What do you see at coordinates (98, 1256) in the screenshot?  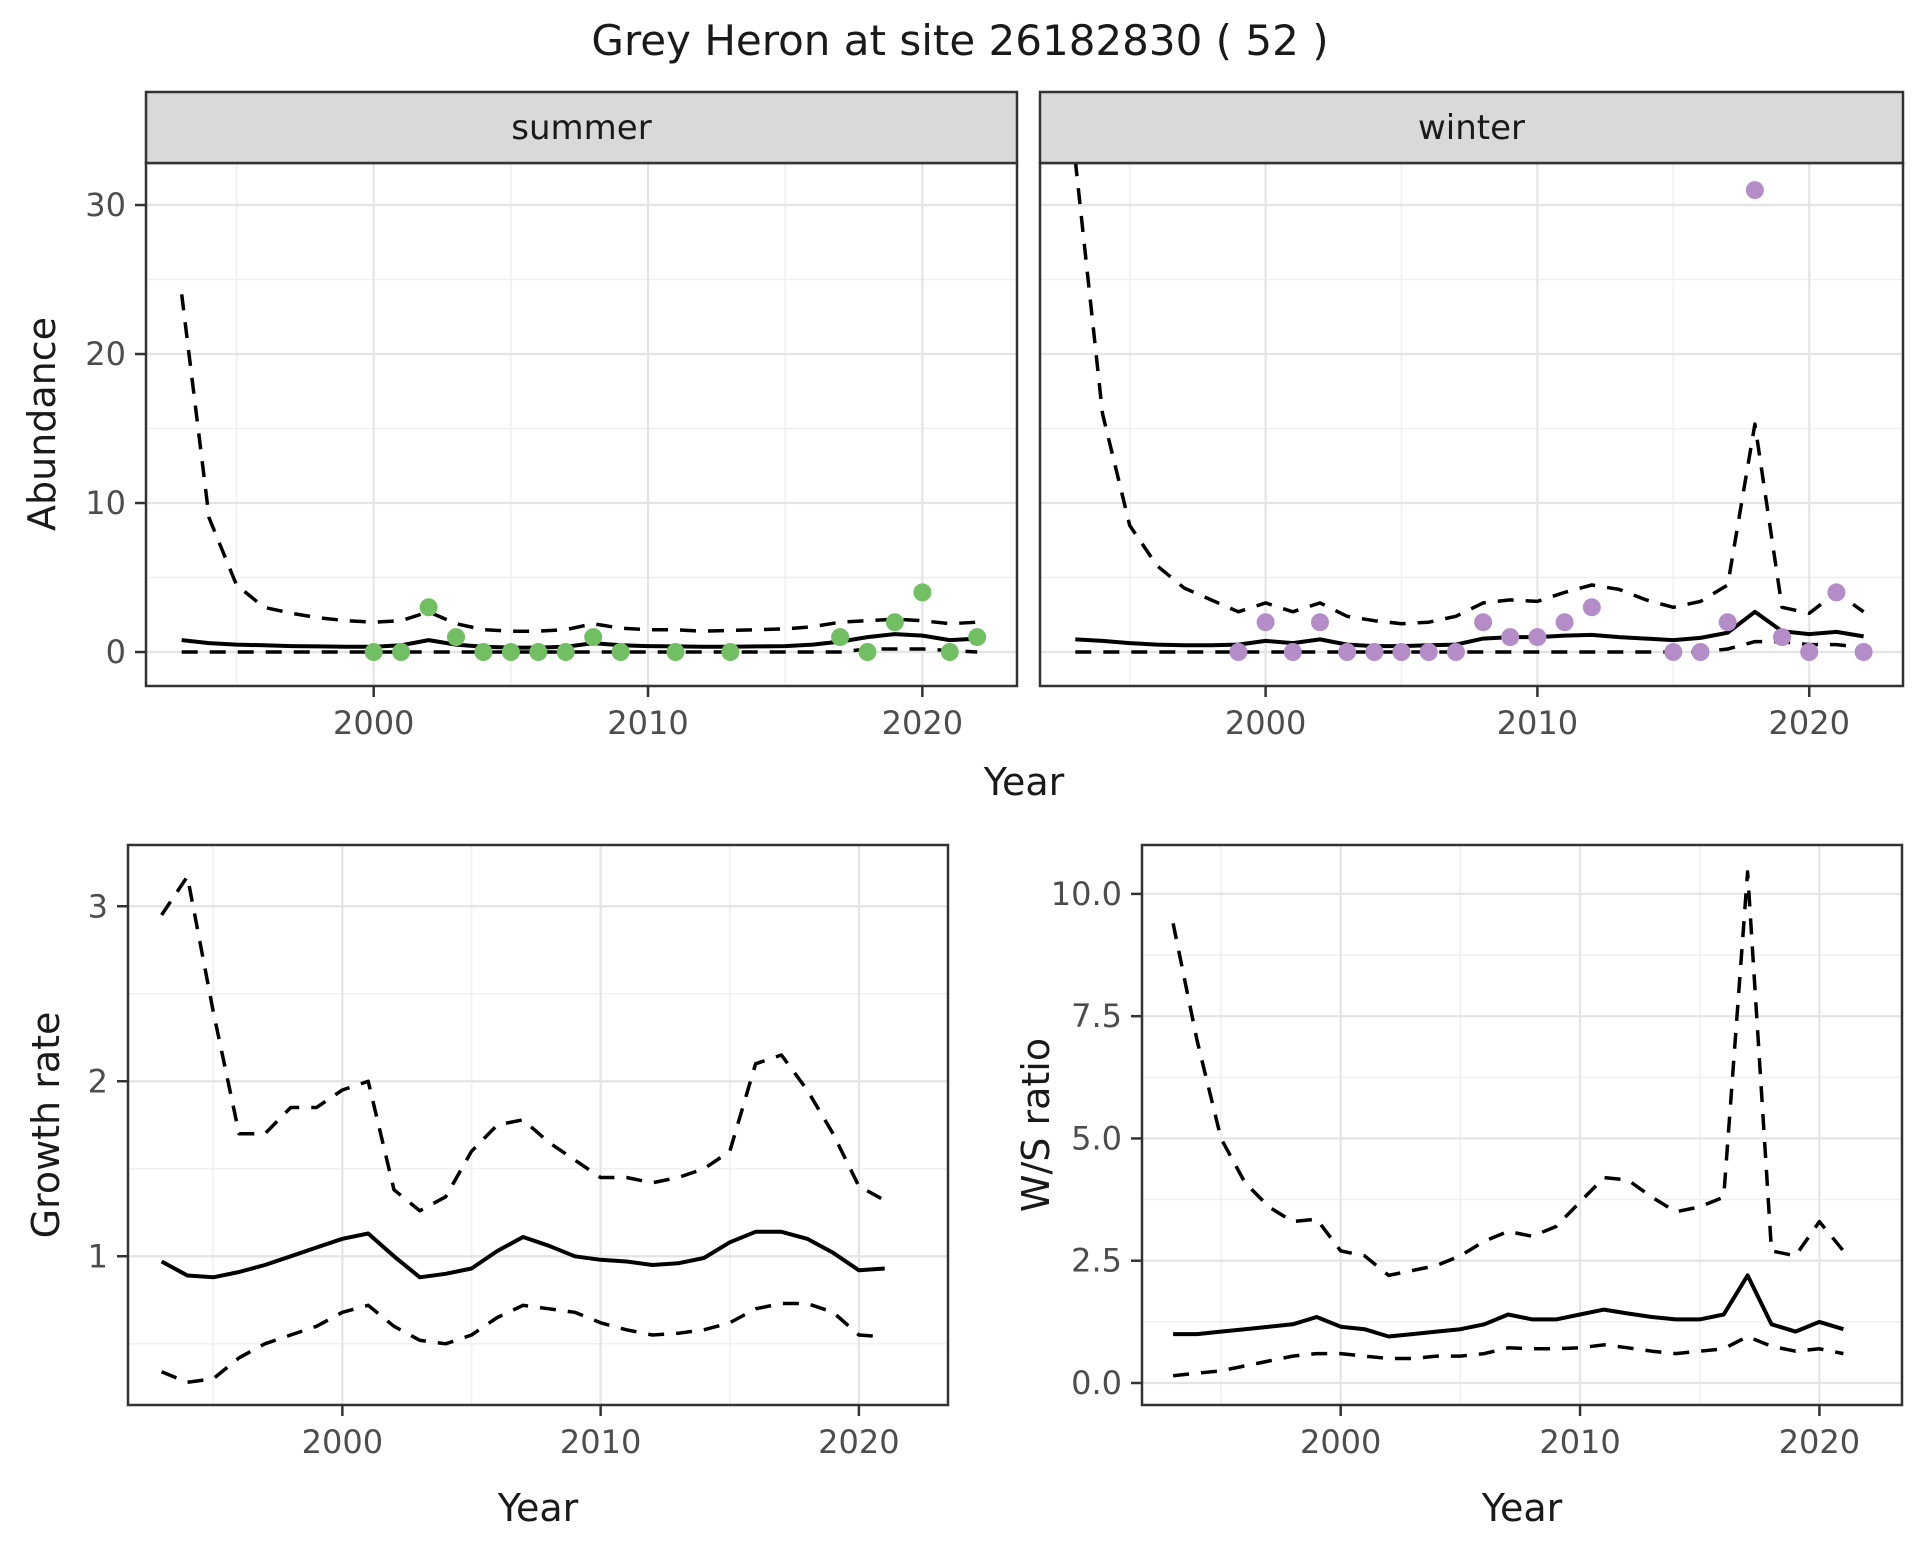 I see `y-axis-tick-label: 1` at bounding box center [98, 1256].